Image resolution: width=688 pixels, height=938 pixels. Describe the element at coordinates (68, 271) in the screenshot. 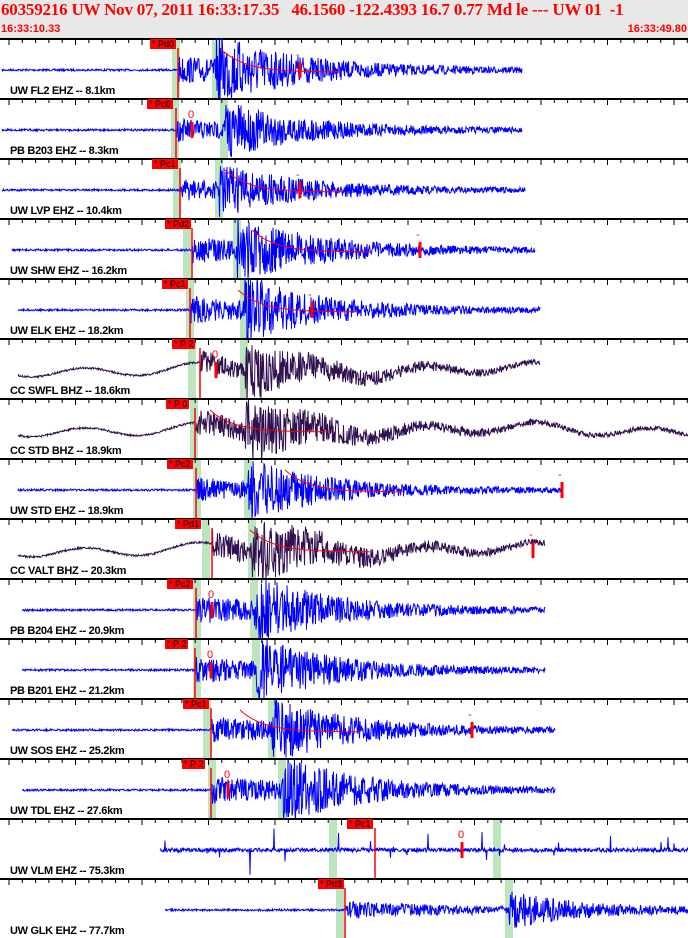

I see `station-label: UW SHW EHZ -- 16.2km` at that location.